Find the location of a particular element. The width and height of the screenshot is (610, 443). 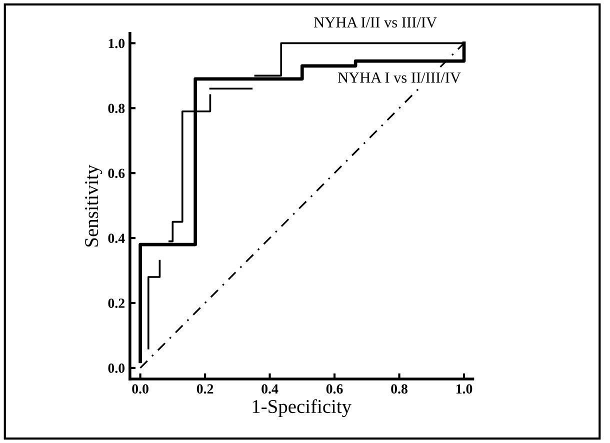

y-tick-label: 1.0 is located at coordinates (116, 43).